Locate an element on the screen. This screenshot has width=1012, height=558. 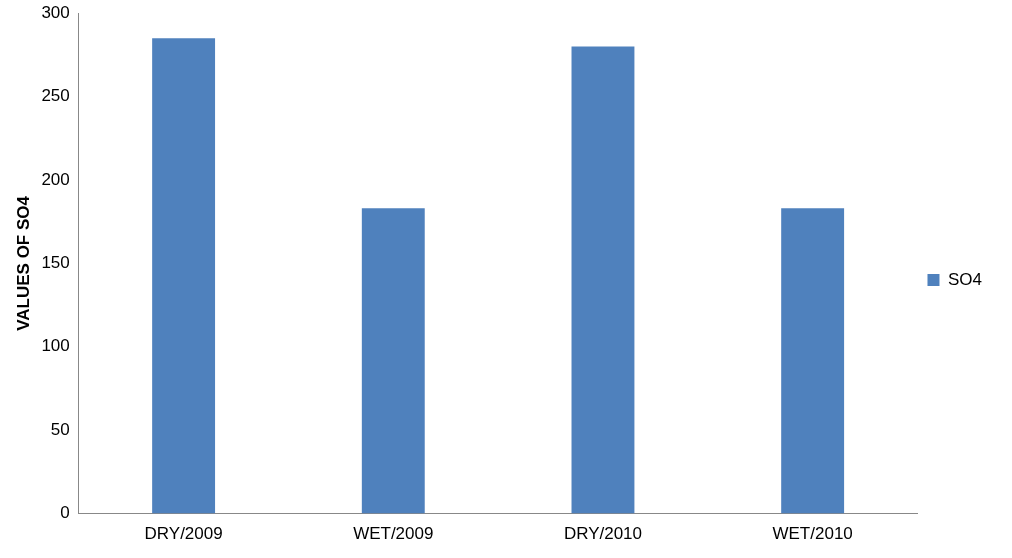
y-axis-title: VALUES OF SO4 is located at coordinates (23, 263).